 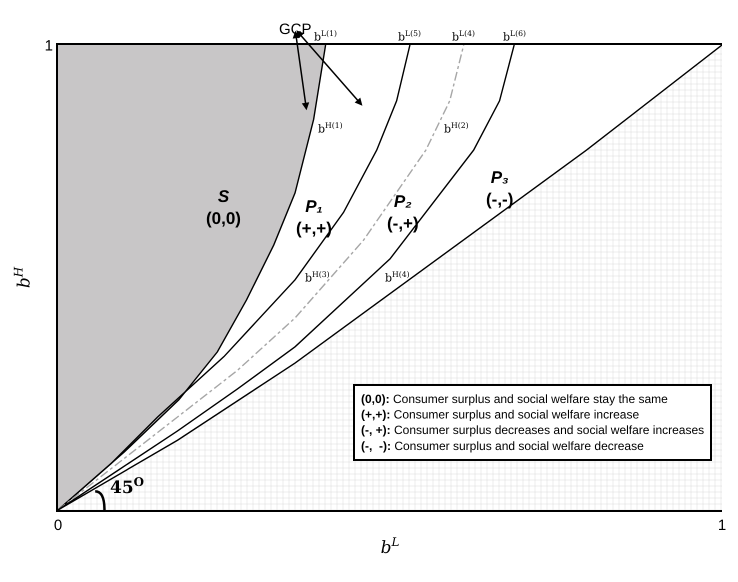 I want to click on annotation: (-, -): Consumer surplus and social welfare decrease, so click(x=502, y=445).